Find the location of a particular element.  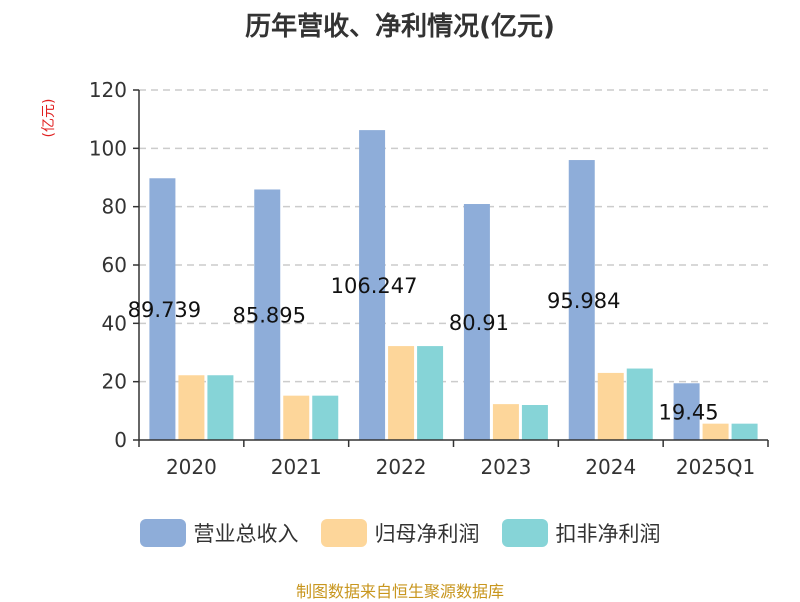

data-label-revenue: 95.984 is located at coordinates (583, 301).